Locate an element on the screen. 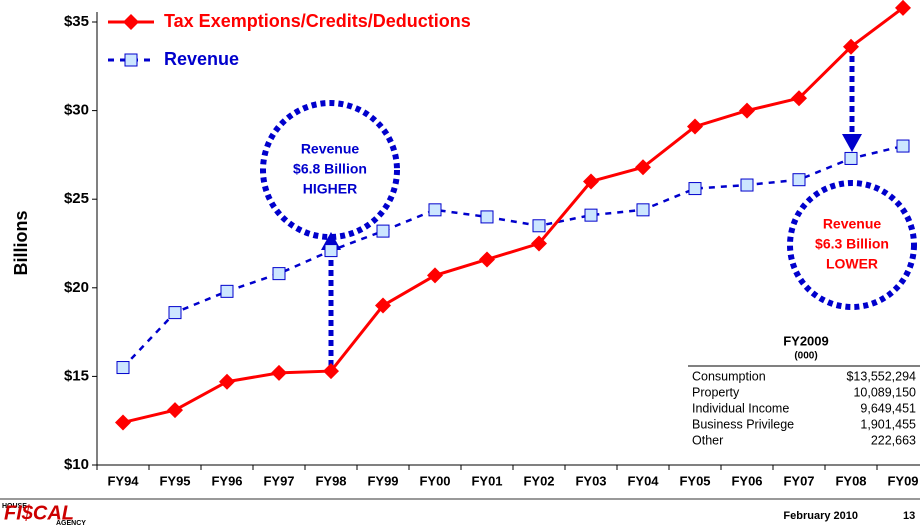  table-label: Property is located at coordinates (716, 392).